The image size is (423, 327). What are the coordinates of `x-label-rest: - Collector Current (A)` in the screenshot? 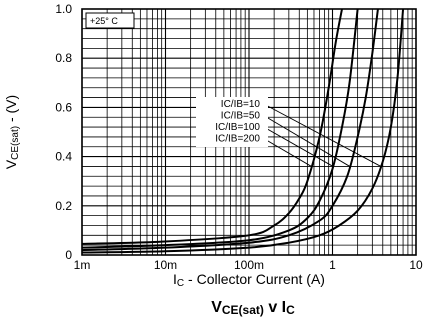 It's located at (254, 279).